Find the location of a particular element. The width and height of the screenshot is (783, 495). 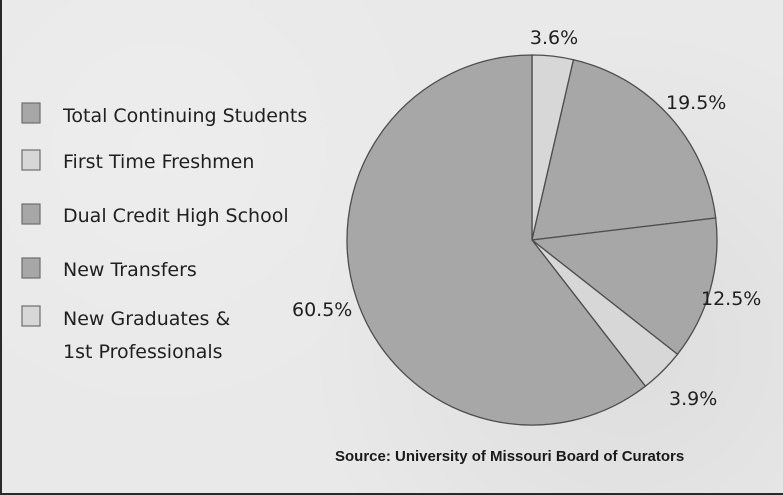

legend-label: Total Continuing Students is located at coordinates (184, 116).